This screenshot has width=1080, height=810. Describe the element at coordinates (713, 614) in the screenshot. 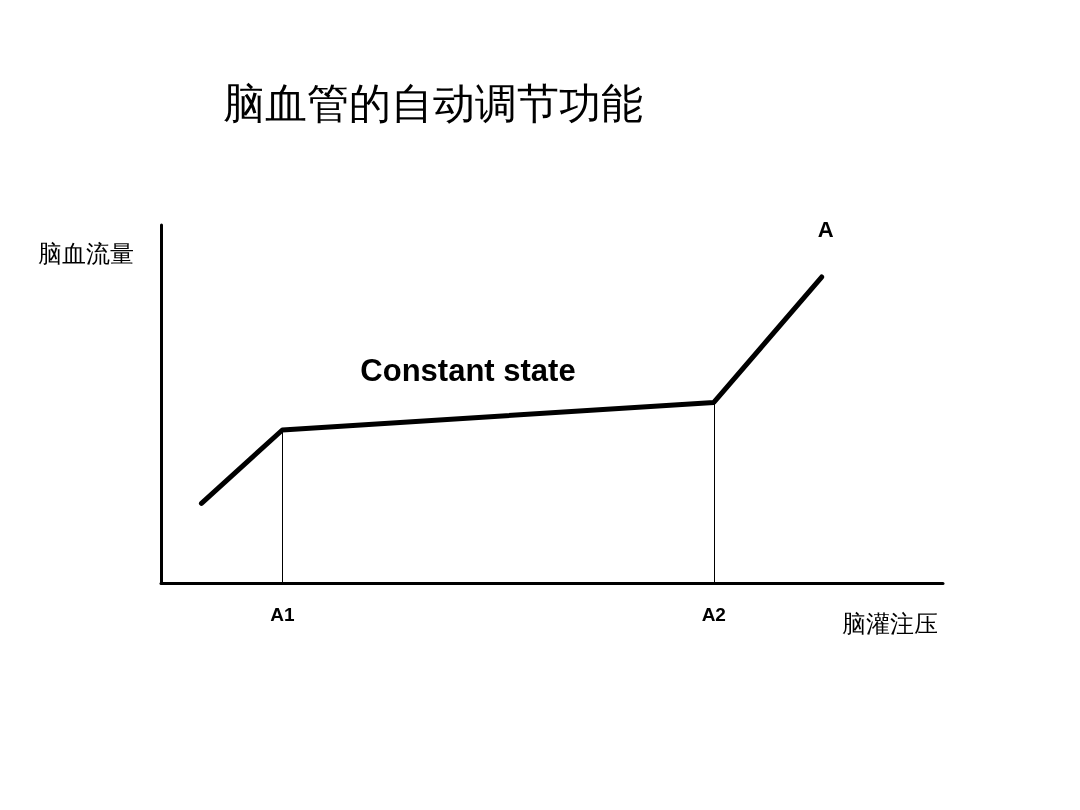

I see `x-tick-label: A2` at that location.